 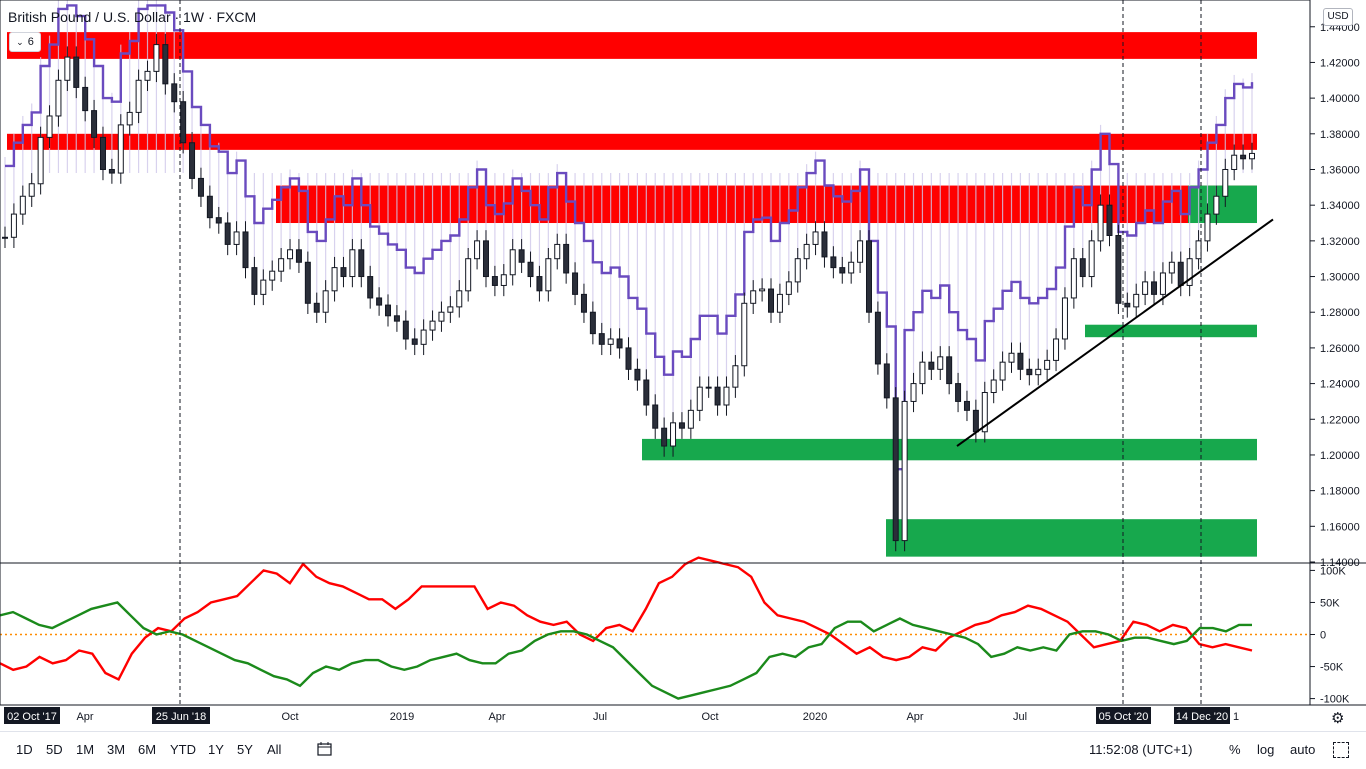 What do you see at coordinates (600, 717) in the screenshot?
I see `time-tick-label: Jul` at bounding box center [600, 717].